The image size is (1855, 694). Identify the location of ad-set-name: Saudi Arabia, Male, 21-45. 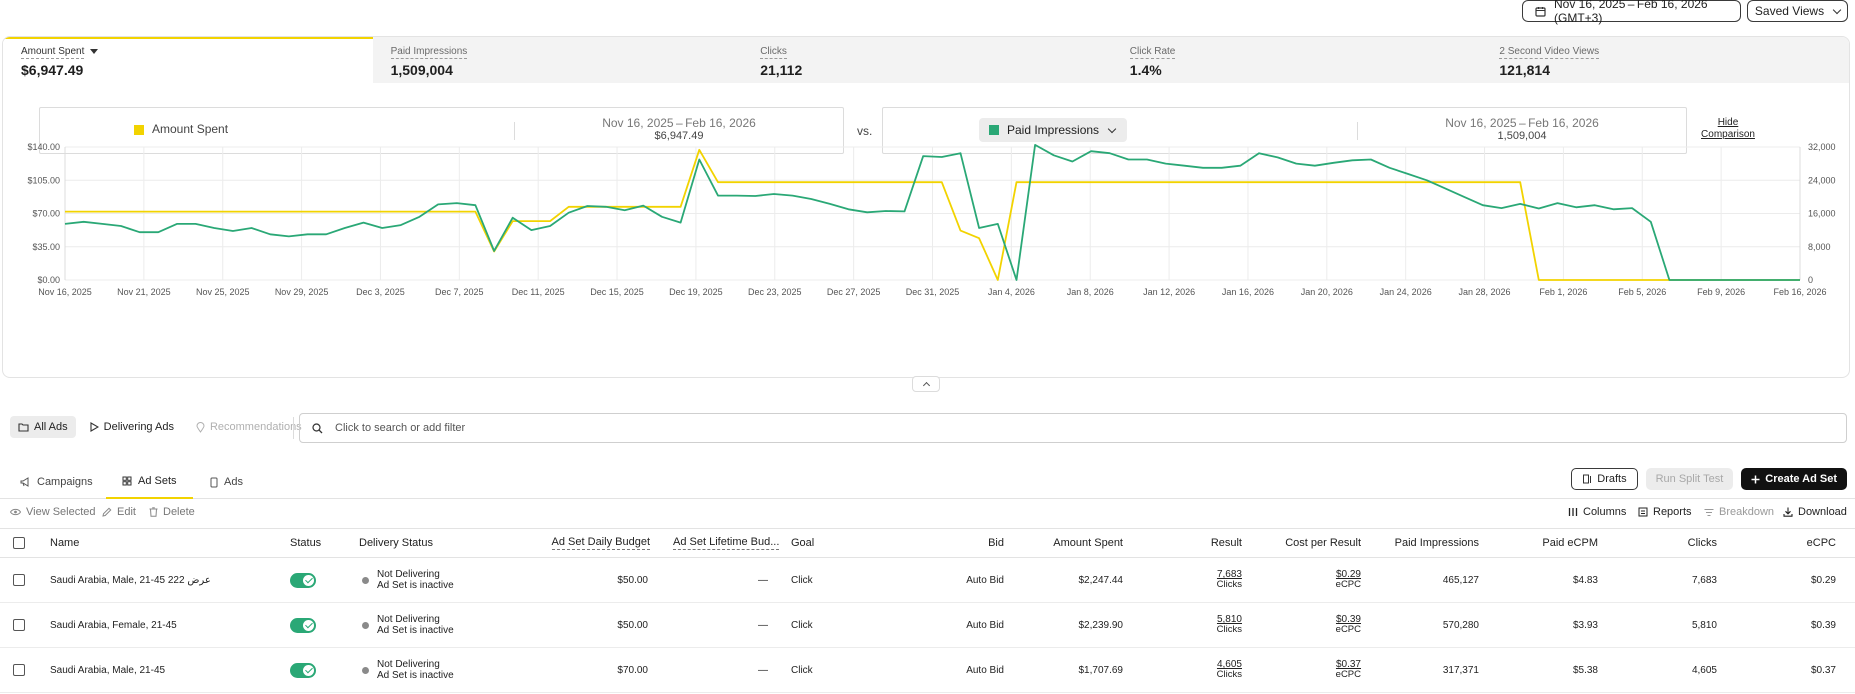
(108, 670).